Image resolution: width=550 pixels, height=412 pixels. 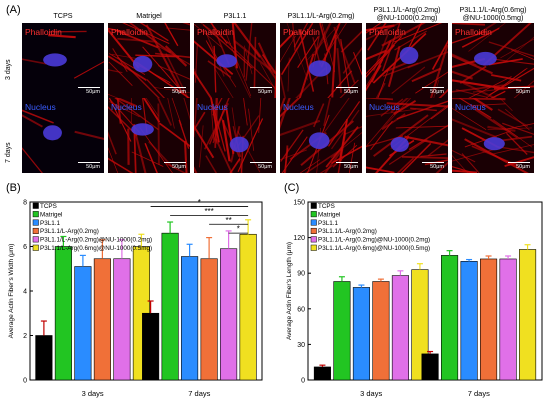 What do you see at coordinates (326, 206) in the screenshot?
I see `legend-entry: TCPS` at bounding box center [326, 206].